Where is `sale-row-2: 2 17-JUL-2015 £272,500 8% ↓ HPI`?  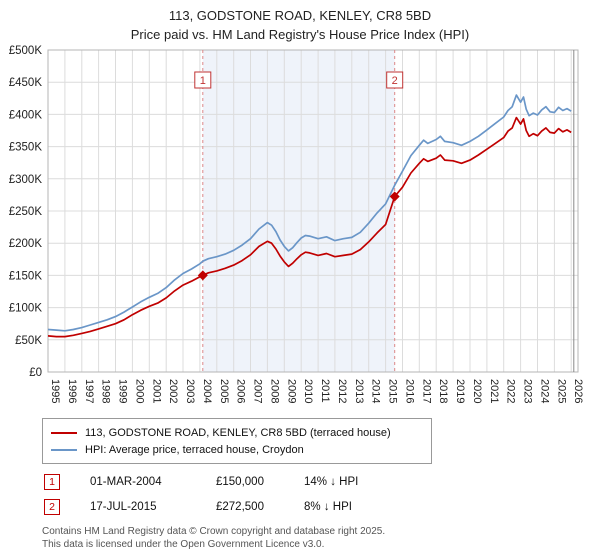 sale-row-2: 2 17-JUL-2015 £272,500 8% ↓ HPI is located at coordinates (322, 507).